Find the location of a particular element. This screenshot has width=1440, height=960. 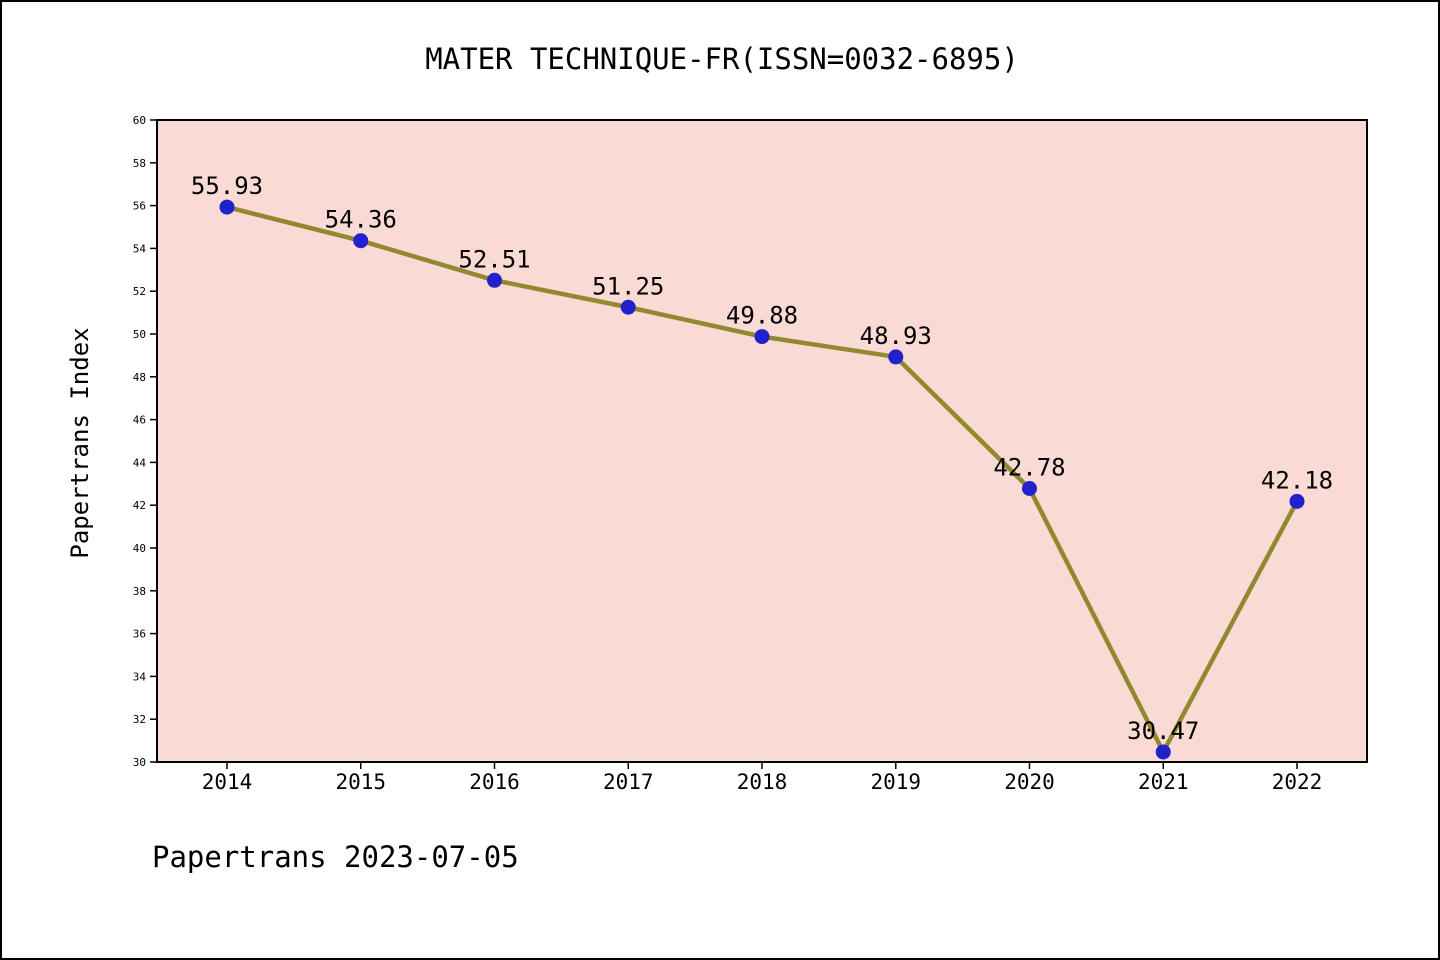

y-tick-label: 46 is located at coordinates (139, 420).